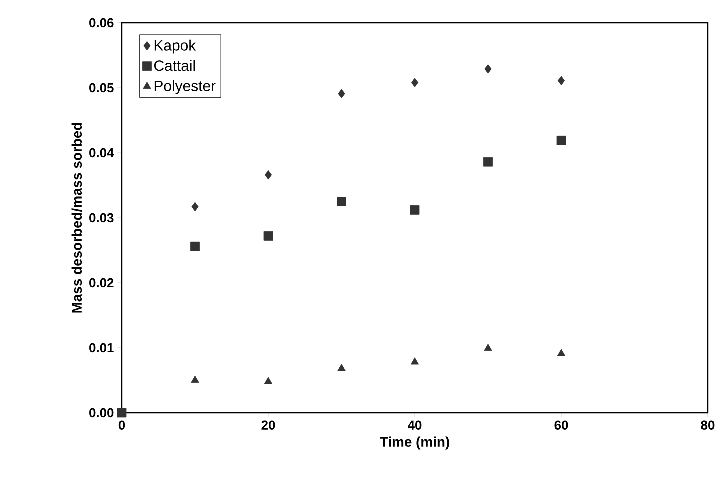 The image size is (724, 495). Describe the element at coordinates (77, 218) in the screenshot. I see `y-axis-title: Mass desorbed/mass sorbed` at that location.